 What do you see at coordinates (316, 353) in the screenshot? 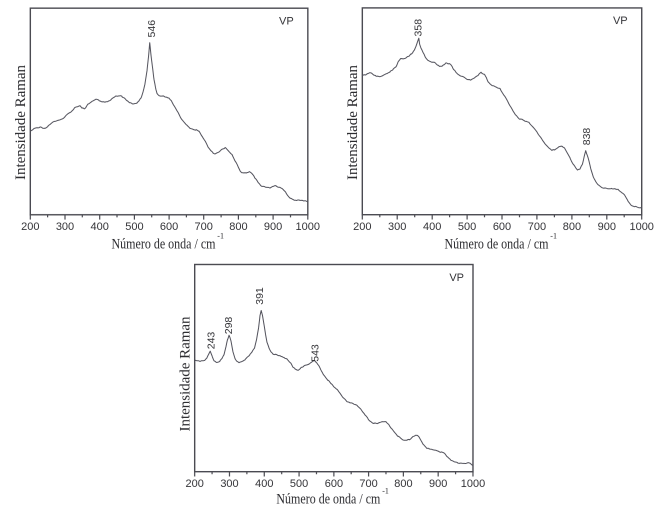
I see `svg-text: 543` at bounding box center [316, 353].